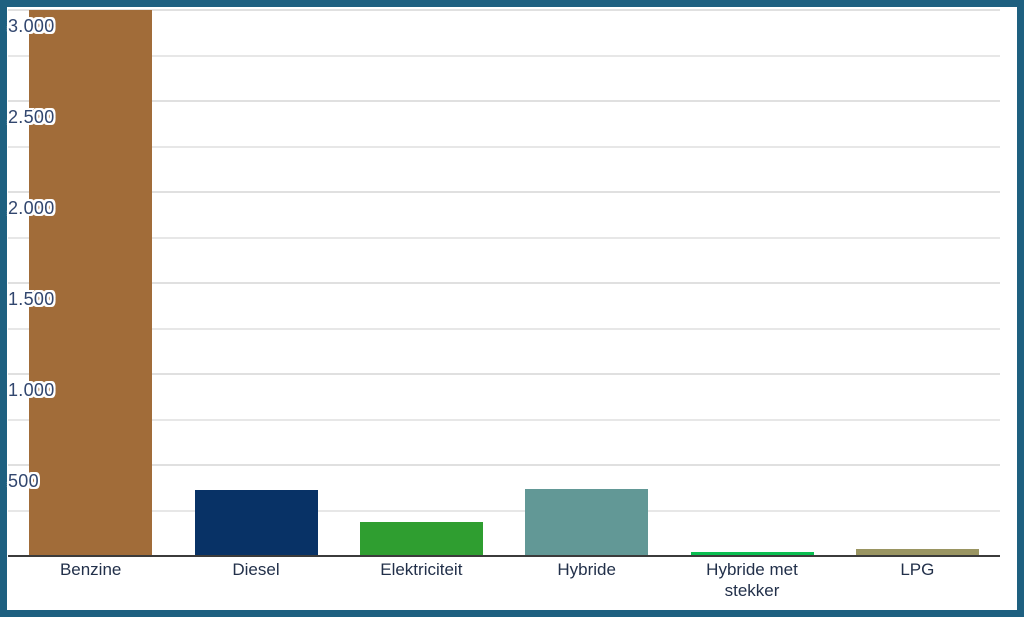 Image resolution: width=1024 pixels, height=617 pixels. I want to click on y-tick-label-2500: 2.500, so click(31, 117).